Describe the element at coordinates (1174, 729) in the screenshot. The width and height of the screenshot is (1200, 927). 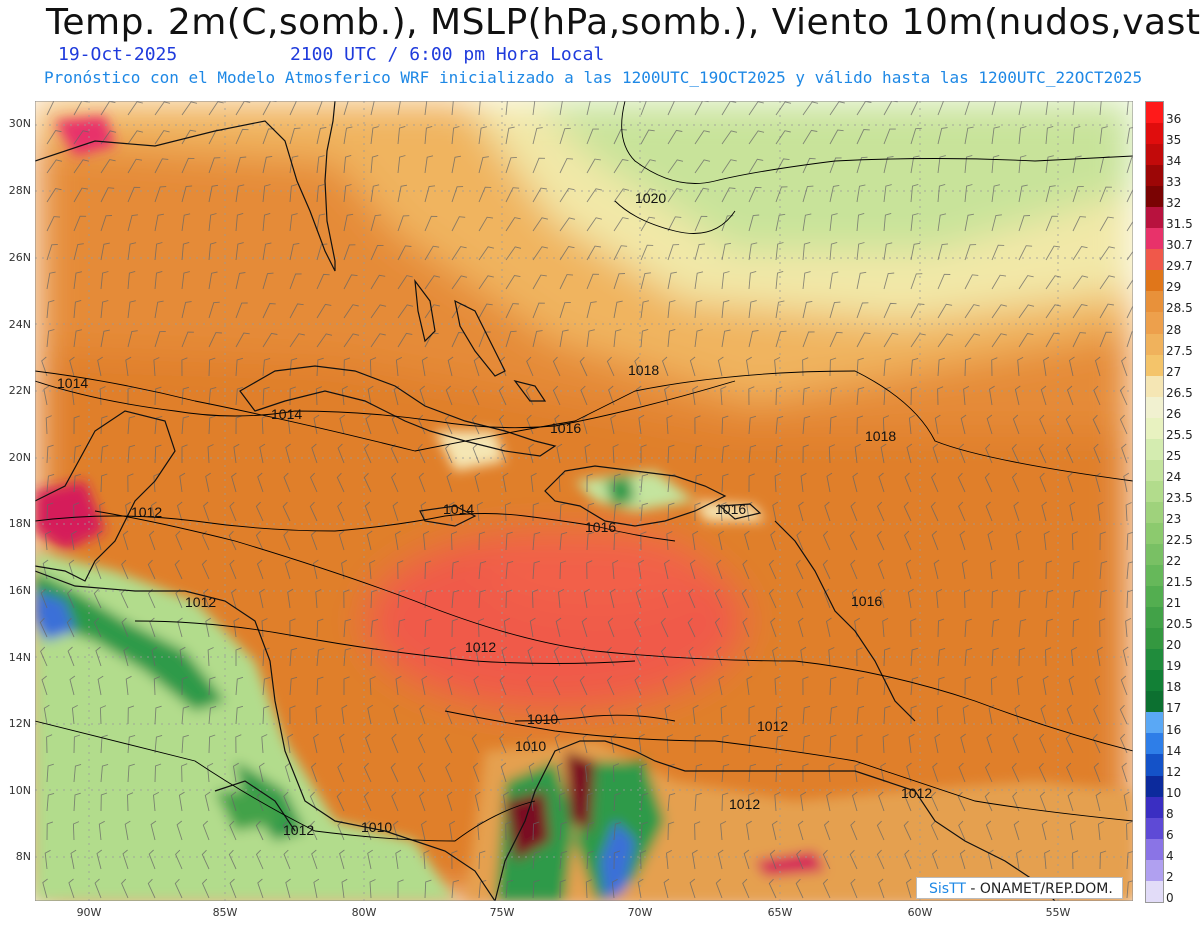
I see `colorbar-label: 16` at that location.